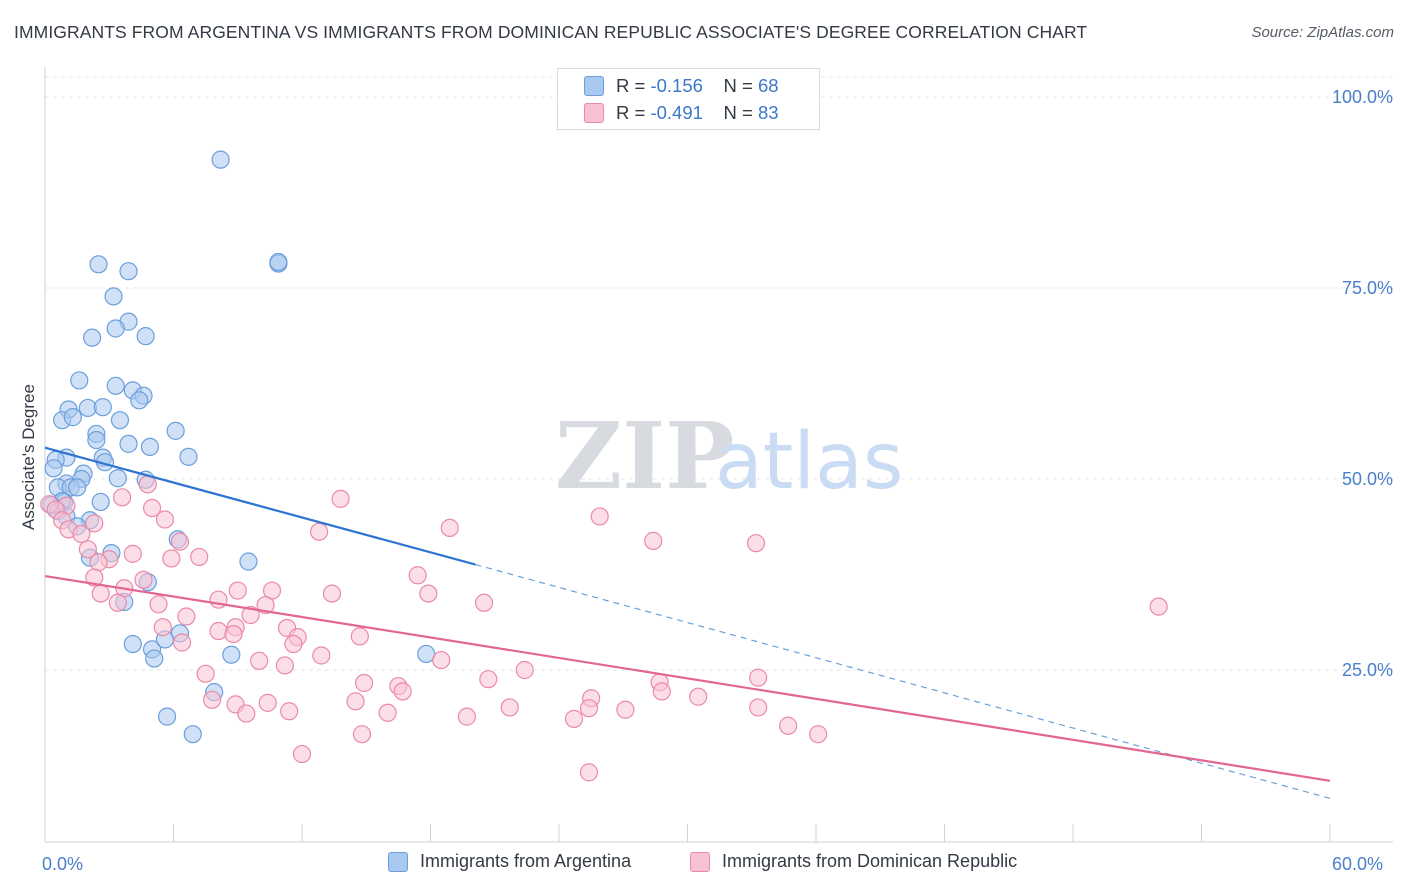 This screenshot has height=892, width=1406. What do you see at coordinates (688, 99) in the screenshot?
I see `correlation-legend: R = -0.156 N = 68 R = -0.491 N = 83` at bounding box center [688, 99].